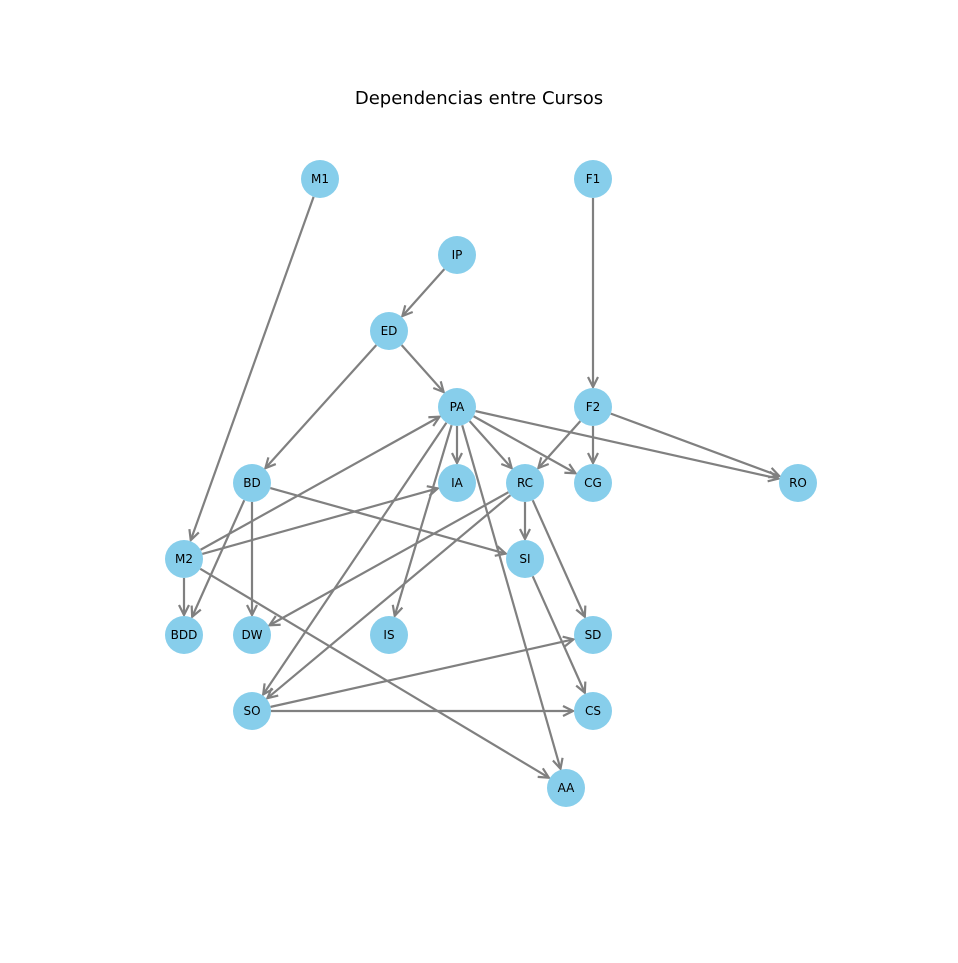 Image resolution: width=958 pixels, height=963 pixels. I want to click on node-ia: IA, so click(457, 483).